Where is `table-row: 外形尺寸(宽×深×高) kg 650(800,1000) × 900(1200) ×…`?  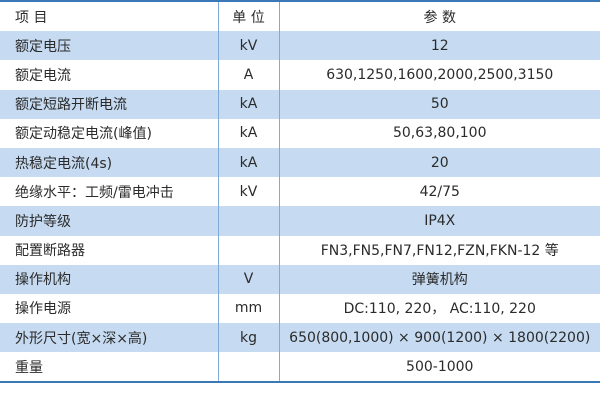
table-row: 外形尺寸(宽×深×高) kg 650(800,1000) × 900(1200) ×… is located at coordinates (300, 338).